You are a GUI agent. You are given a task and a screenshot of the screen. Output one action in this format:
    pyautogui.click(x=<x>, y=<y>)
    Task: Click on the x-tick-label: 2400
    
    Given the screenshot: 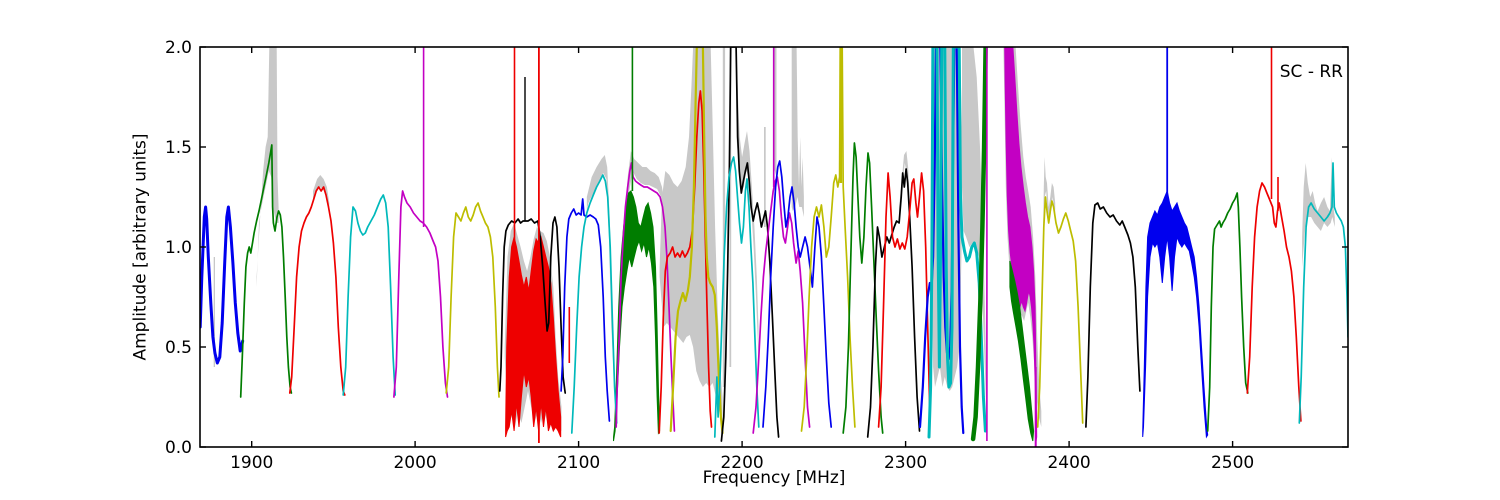 What is the action you would take?
    pyautogui.click(x=1068, y=463)
    